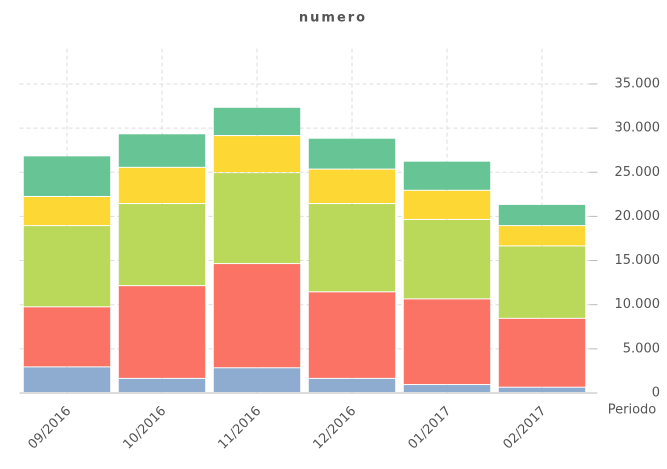 Image resolution: width=667 pixels, height=469 pixels. I want to click on y-tick-label: 25.000, so click(638, 172).